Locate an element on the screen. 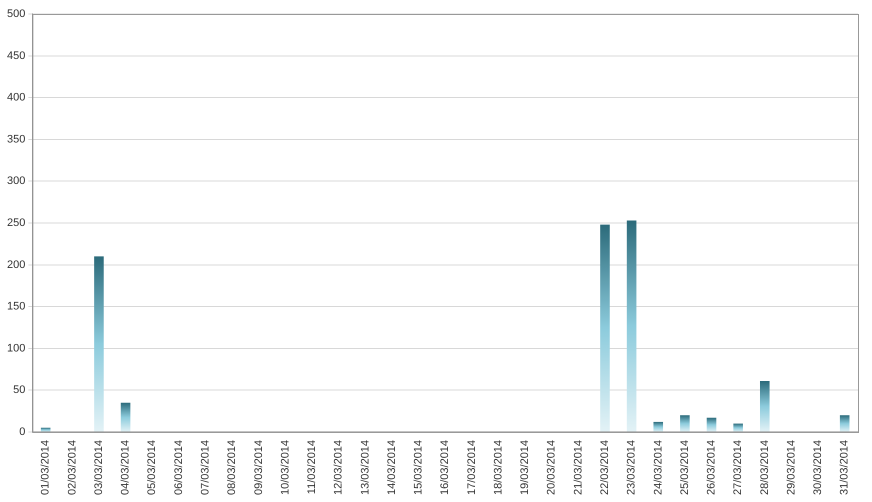  x-tick-label: 05/03/2014 is located at coordinates (152, 468).